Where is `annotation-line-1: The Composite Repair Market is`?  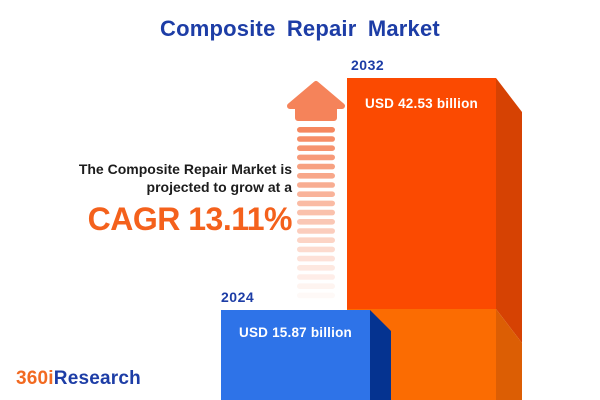 annotation-line-1: The Composite Repair Market is is located at coordinates (185, 169).